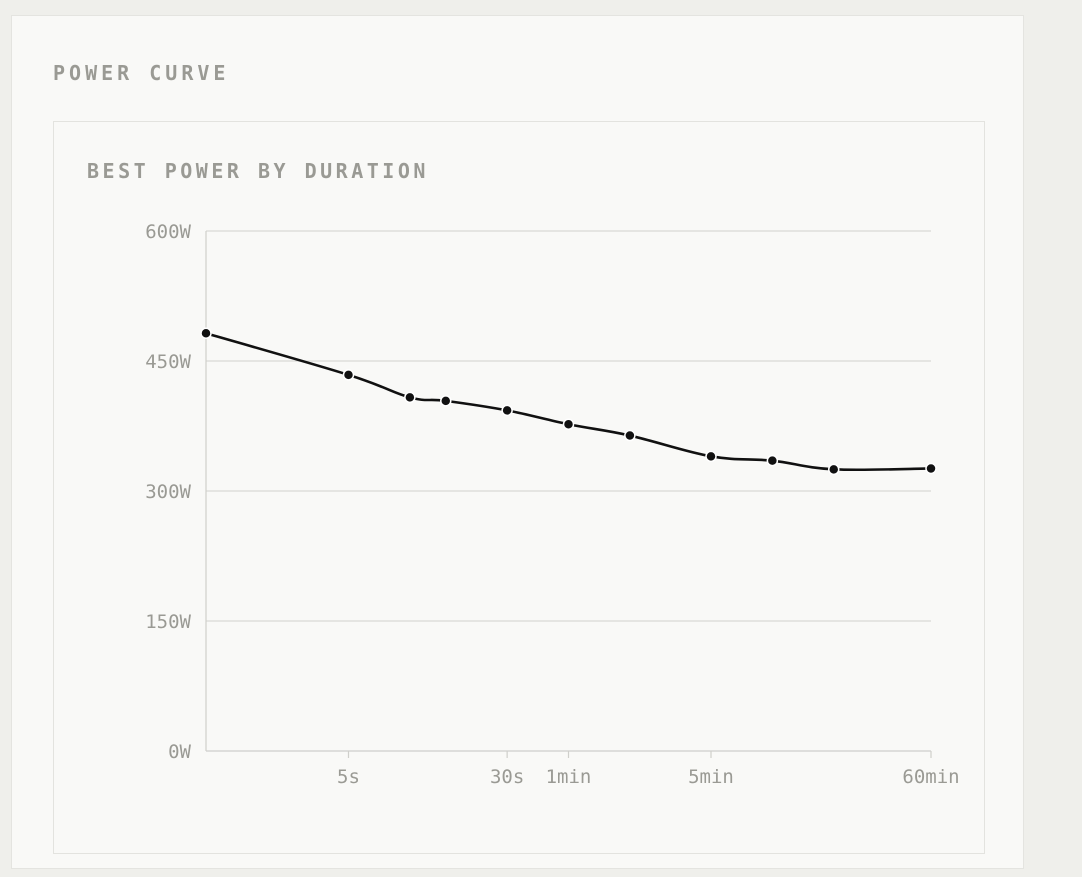 Image resolution: width=1082 pixels, height=877 pixels. What do you see at coordinates (348, 777) in the screenshot?
I see `x-tick-label: 5s` at bounding box center [348, 777].